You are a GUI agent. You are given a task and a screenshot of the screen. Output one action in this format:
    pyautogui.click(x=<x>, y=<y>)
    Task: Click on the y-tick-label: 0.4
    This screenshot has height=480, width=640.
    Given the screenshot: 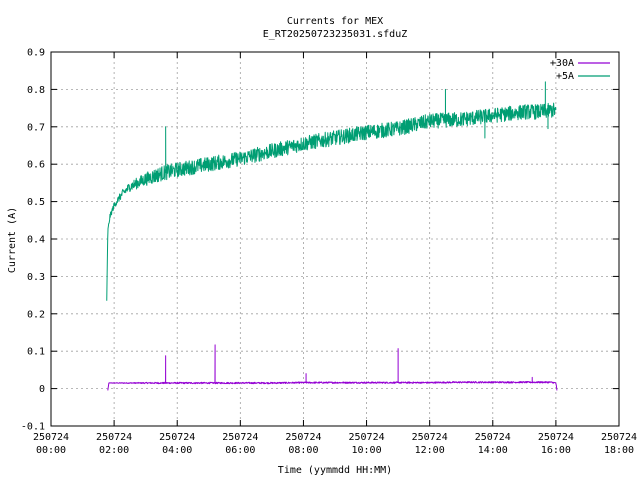 What is the action you would take?
    pyautogui.click(x=36, y=240)
    